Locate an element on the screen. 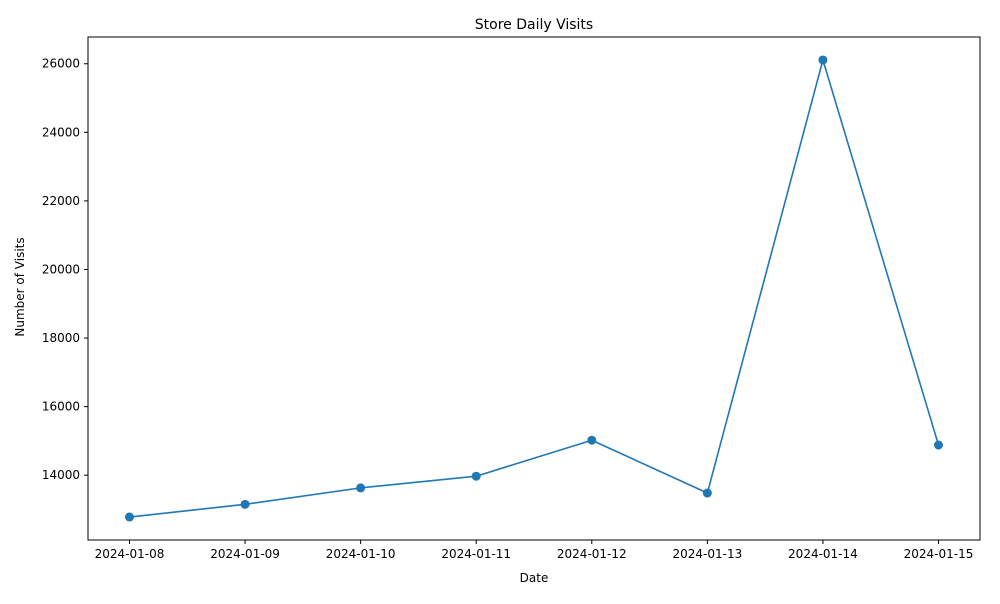 Image resolution: width=1000 pixels, height=604 pixels. y-tick-label: 26000 is located at coordinates (61, 64).